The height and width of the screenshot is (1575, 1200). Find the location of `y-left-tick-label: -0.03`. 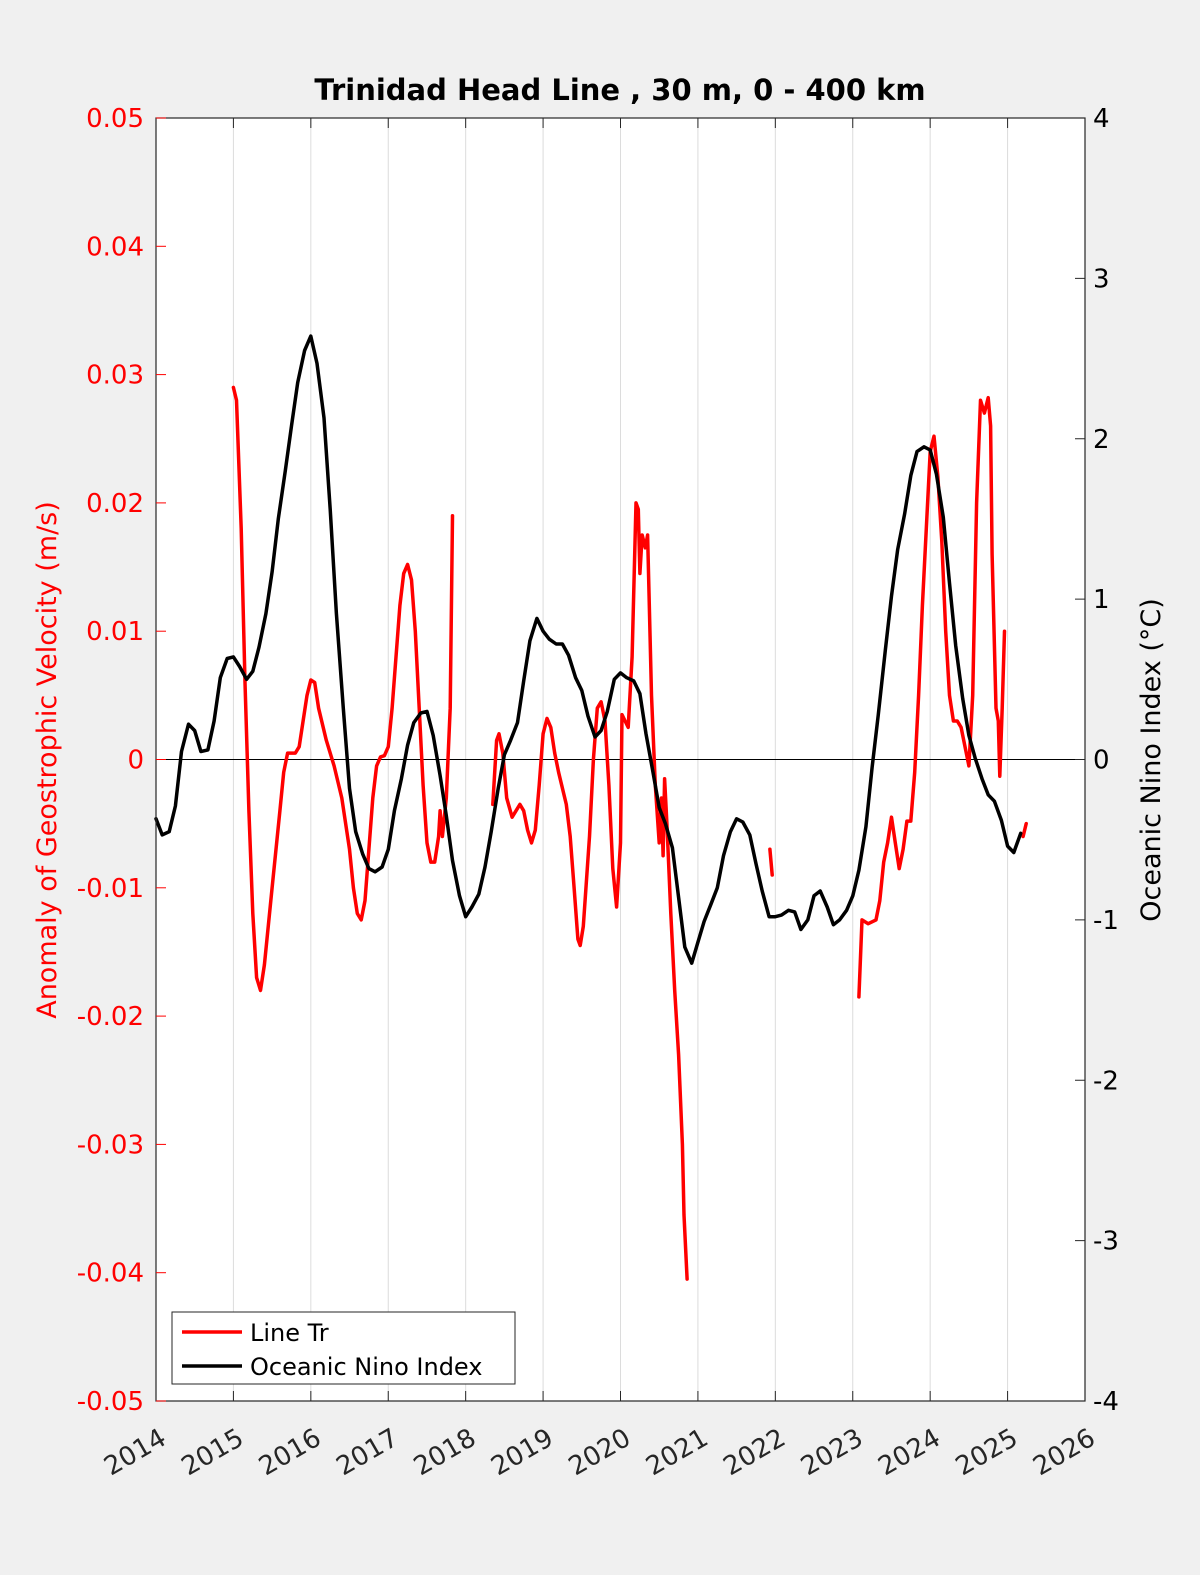

y-left-tick-label: -0.03 is located at coordinates (110, 1145).